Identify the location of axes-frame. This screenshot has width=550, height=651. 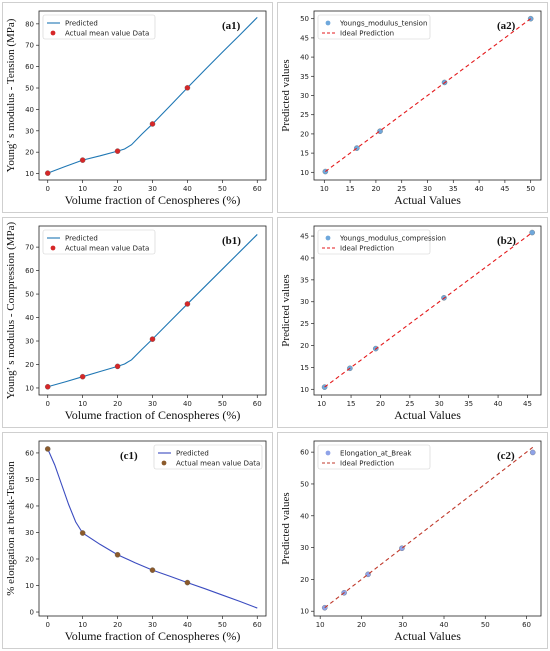
(427, 528).